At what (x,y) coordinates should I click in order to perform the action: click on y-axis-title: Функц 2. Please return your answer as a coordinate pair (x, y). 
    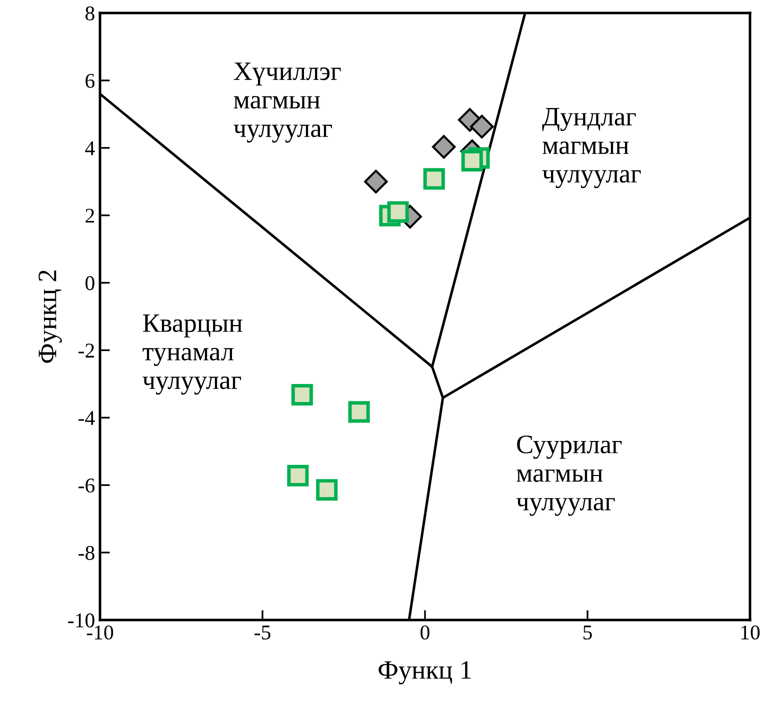
    Looking at the image, I should click on (50, 316).